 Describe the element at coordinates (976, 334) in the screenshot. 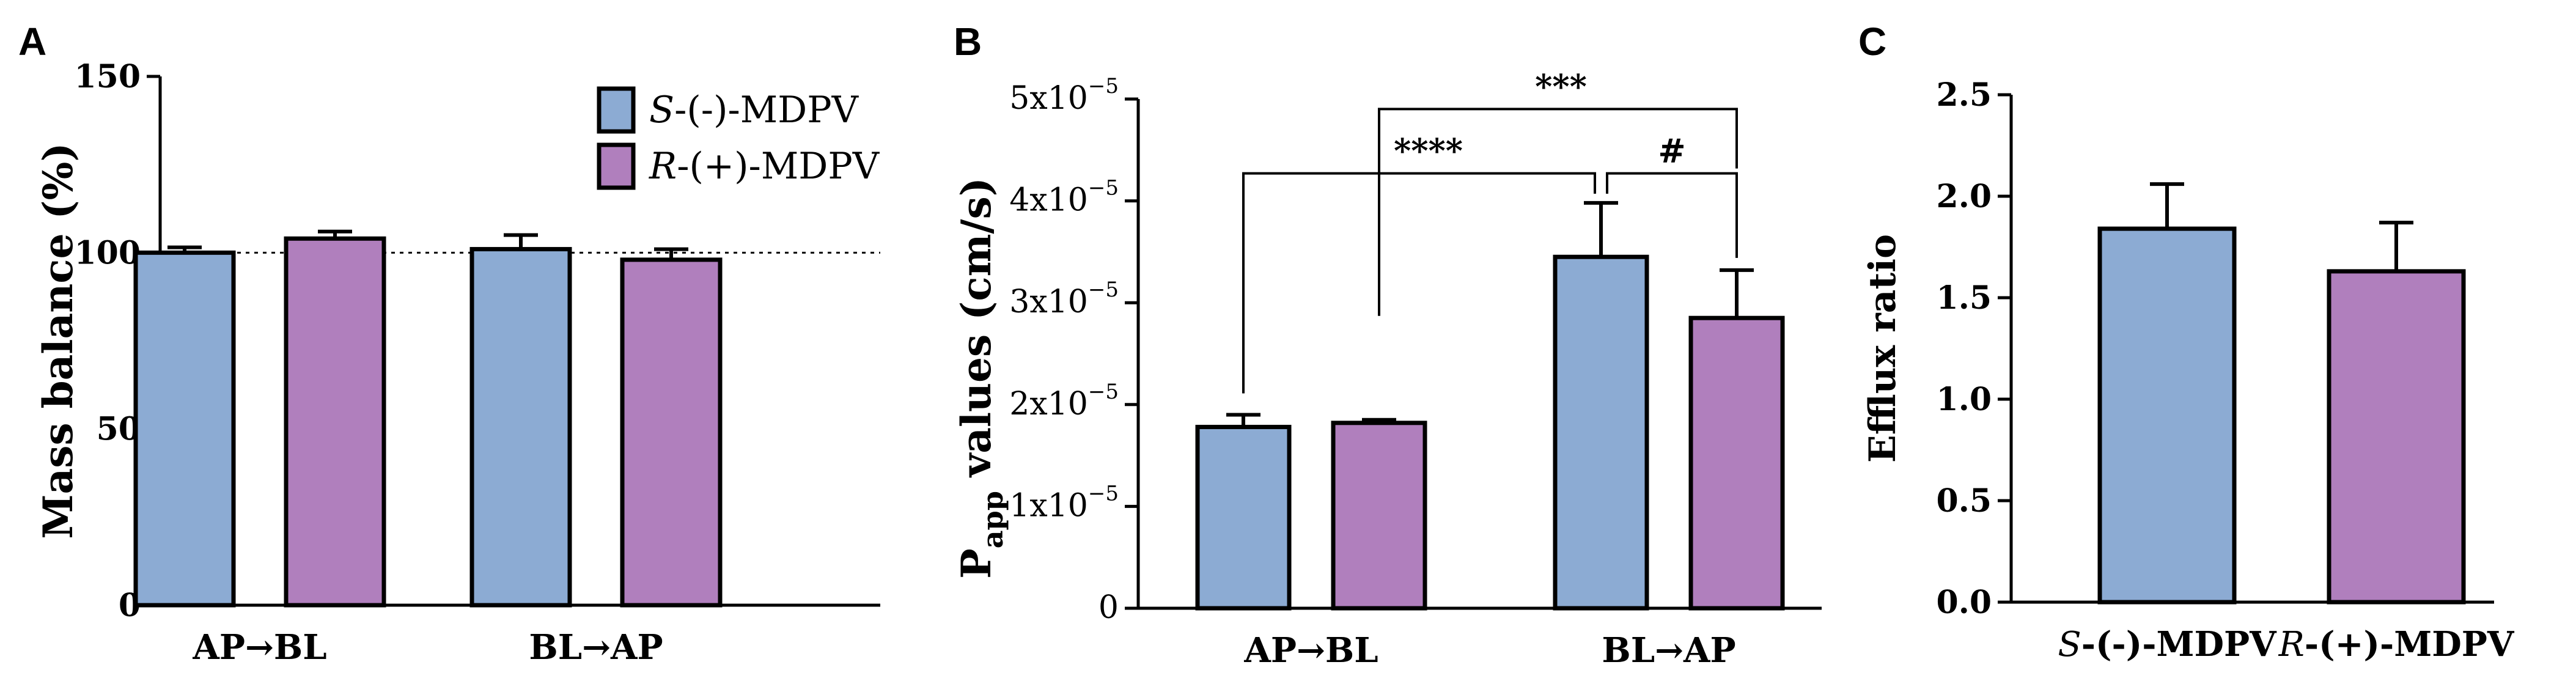

I see `ylabel-rest: values (cm/s)` at that location.